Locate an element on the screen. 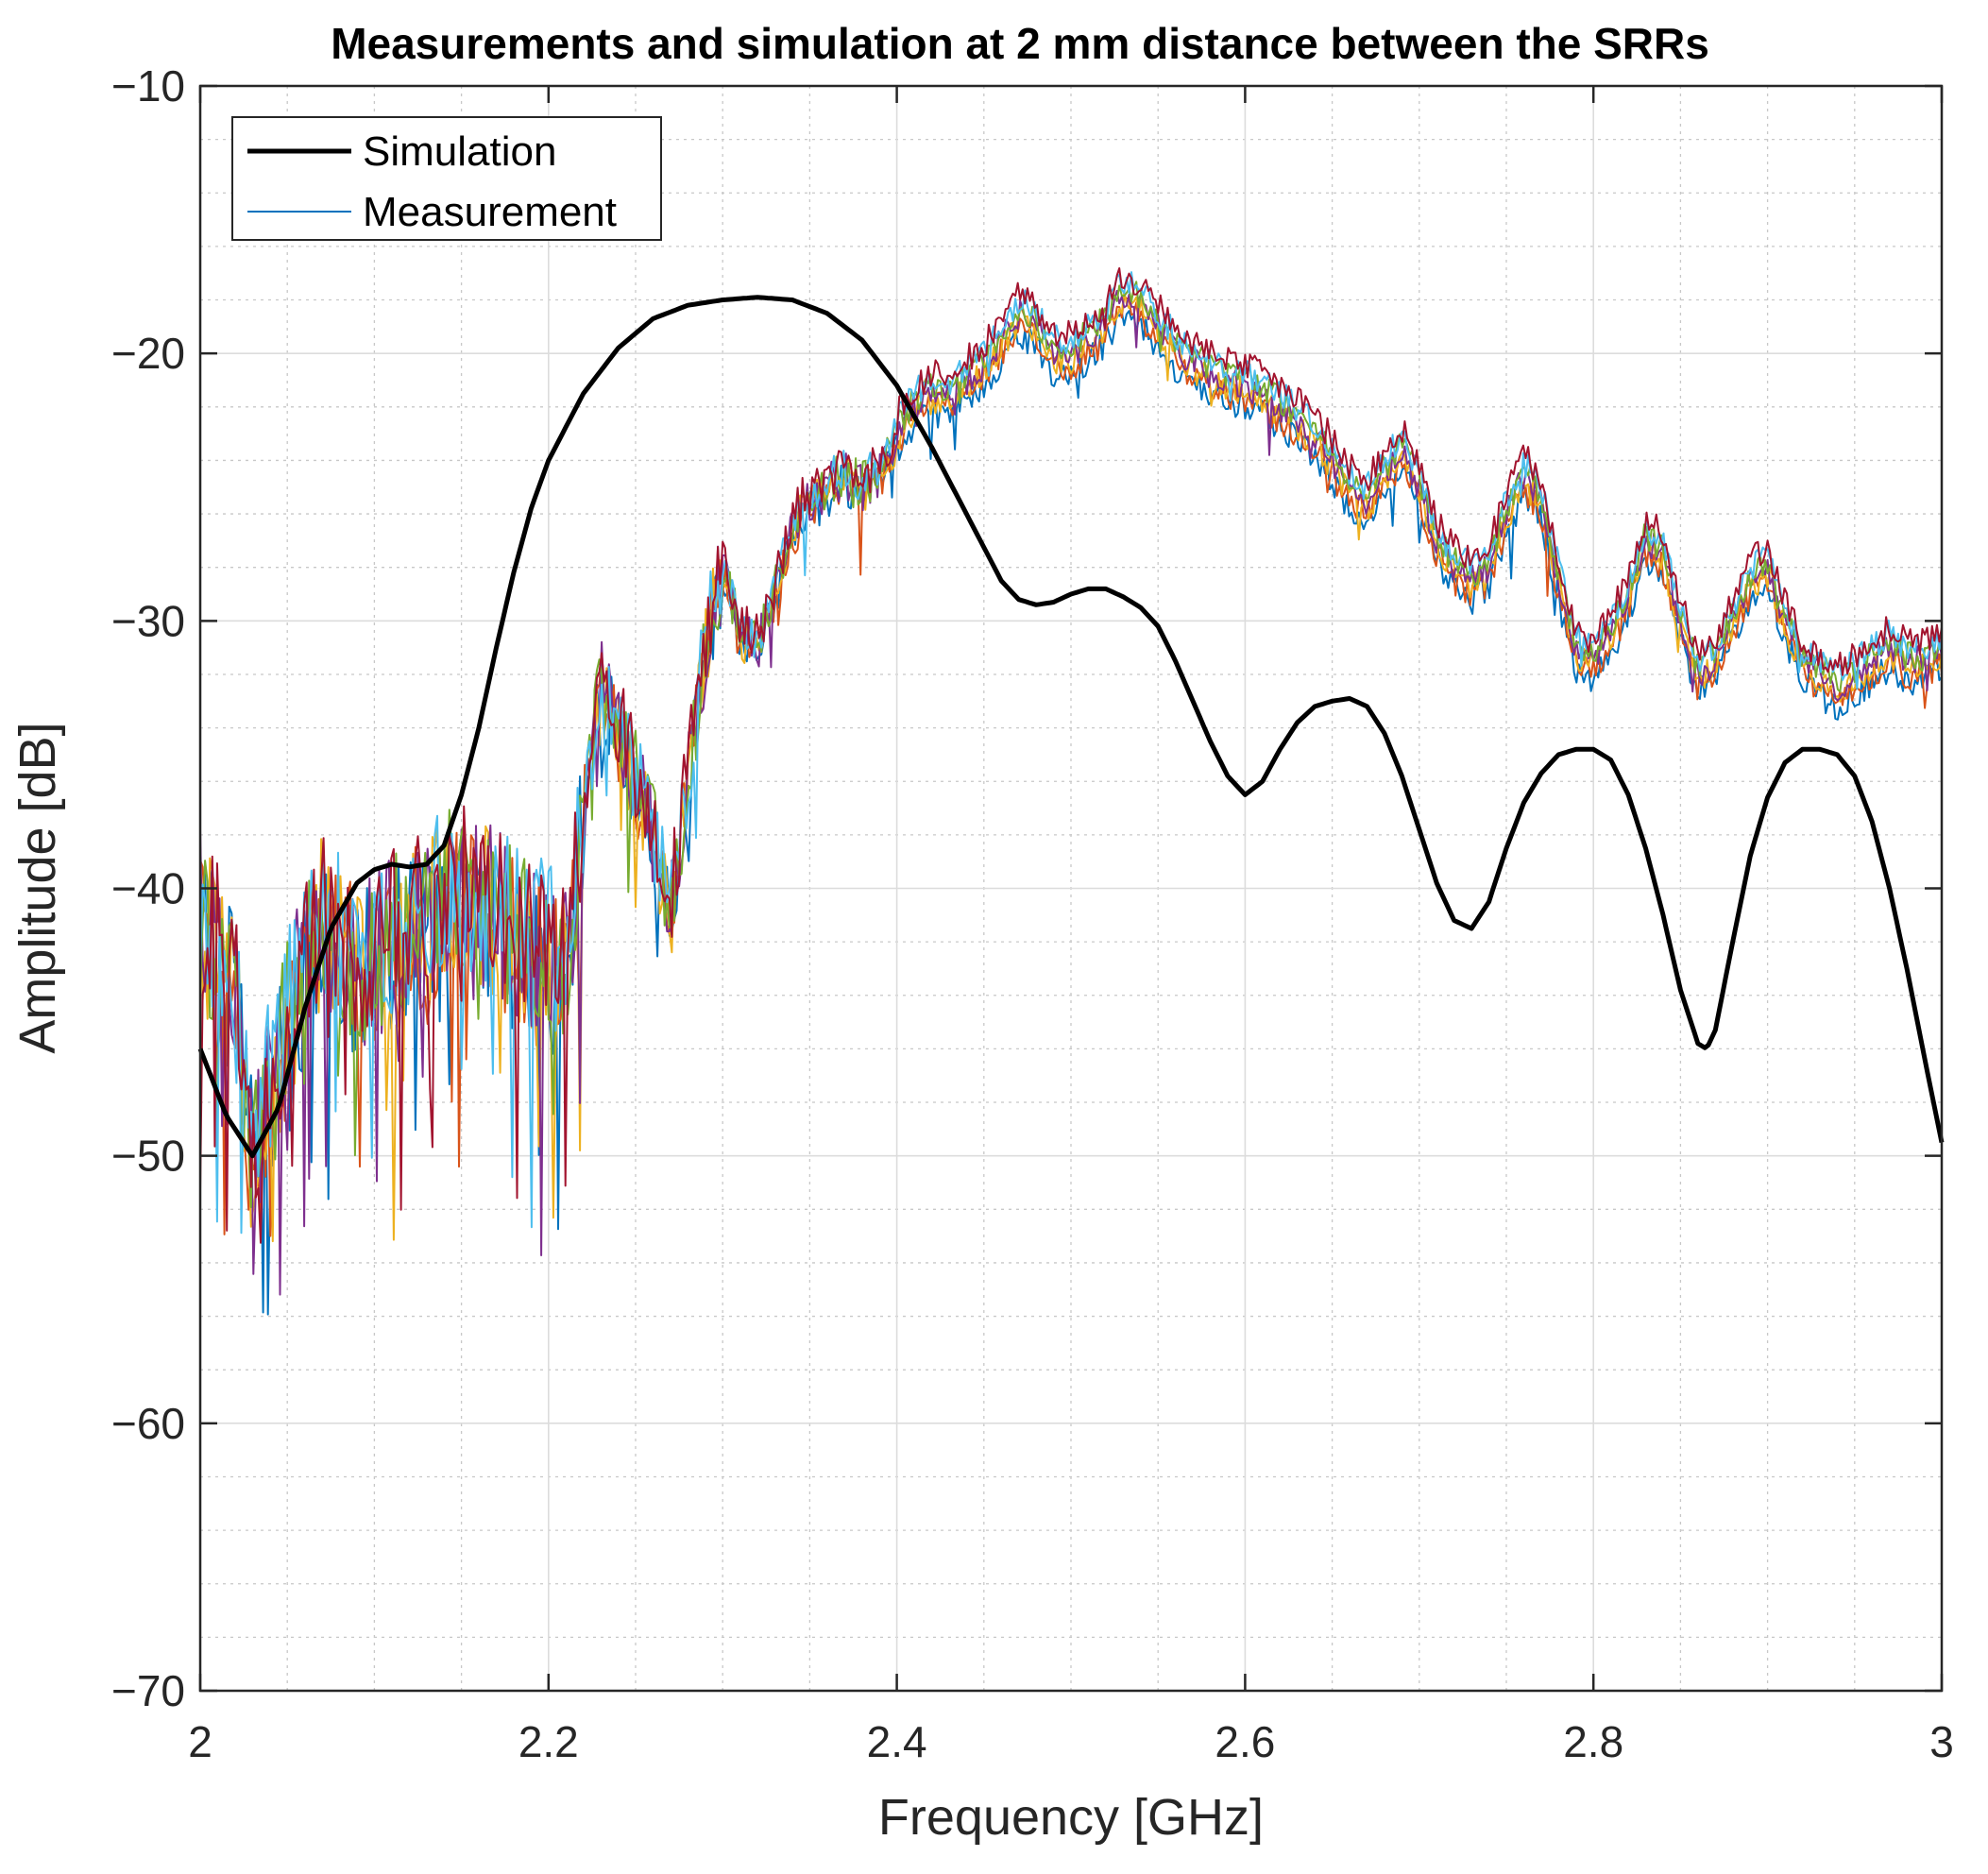 The width and height of the screenshot is (1988, 1874). y-axis-label: Amplitude [dB] is located at coordinates (37, 888).